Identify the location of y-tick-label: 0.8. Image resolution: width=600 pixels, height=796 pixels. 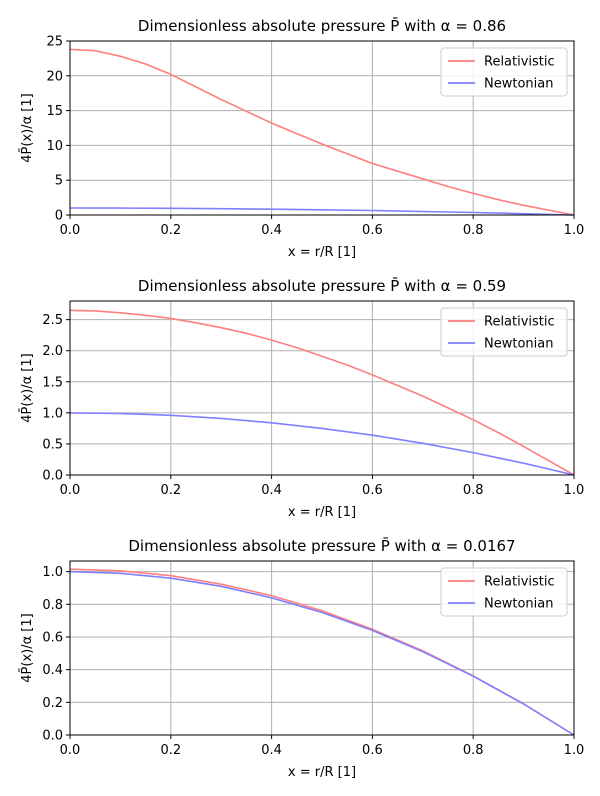
(52, 605).